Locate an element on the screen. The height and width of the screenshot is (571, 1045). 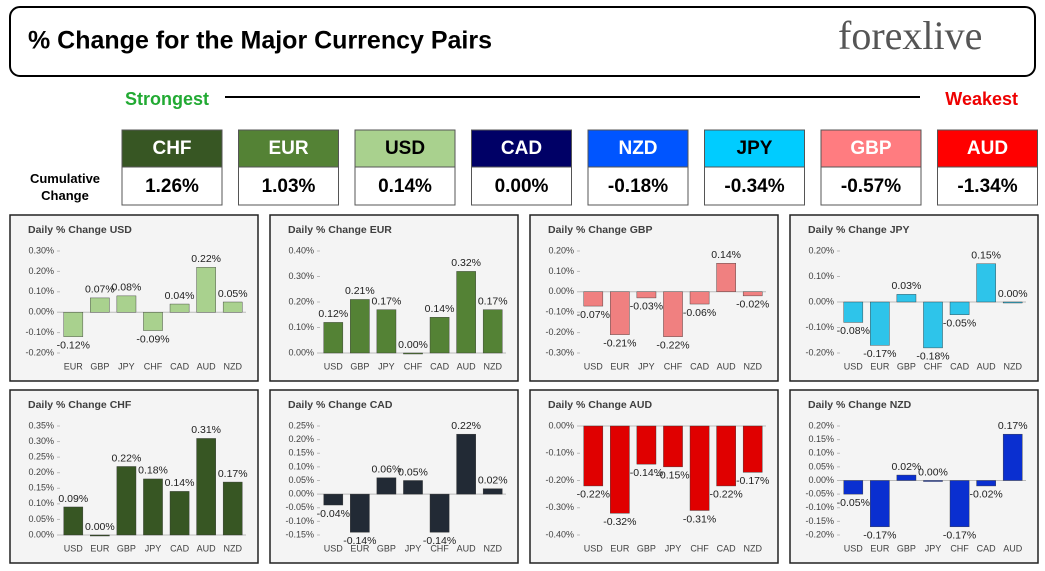
value-label: 0.14% is located at coordinates (440, 309).